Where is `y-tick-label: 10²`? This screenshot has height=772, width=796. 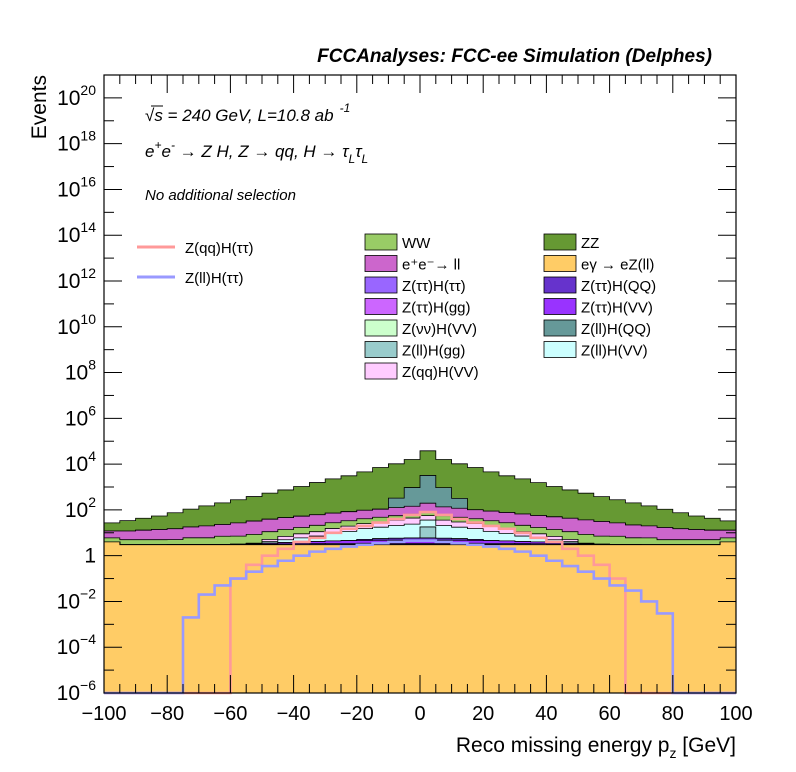 y-tick-label: 10² is located at coordinates (80, 508).